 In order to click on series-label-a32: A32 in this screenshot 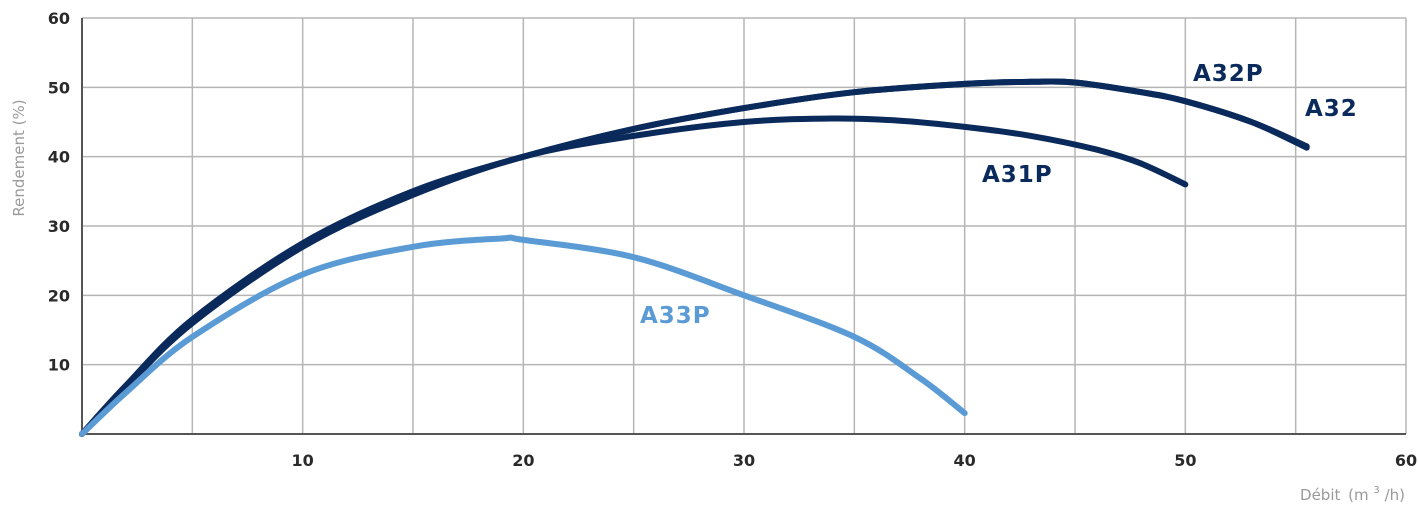, I will do `click(1331, 109)`.